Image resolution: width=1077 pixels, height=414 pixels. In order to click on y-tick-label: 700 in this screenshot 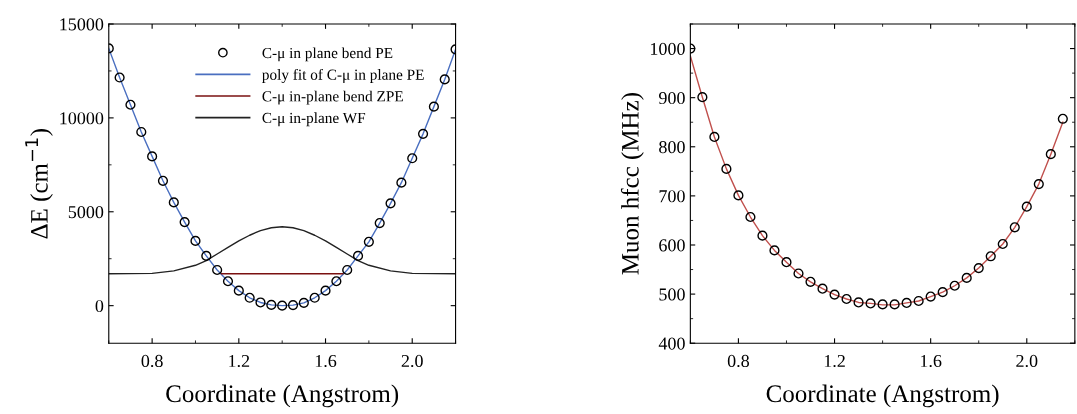, I will do `click(672, 196)`.